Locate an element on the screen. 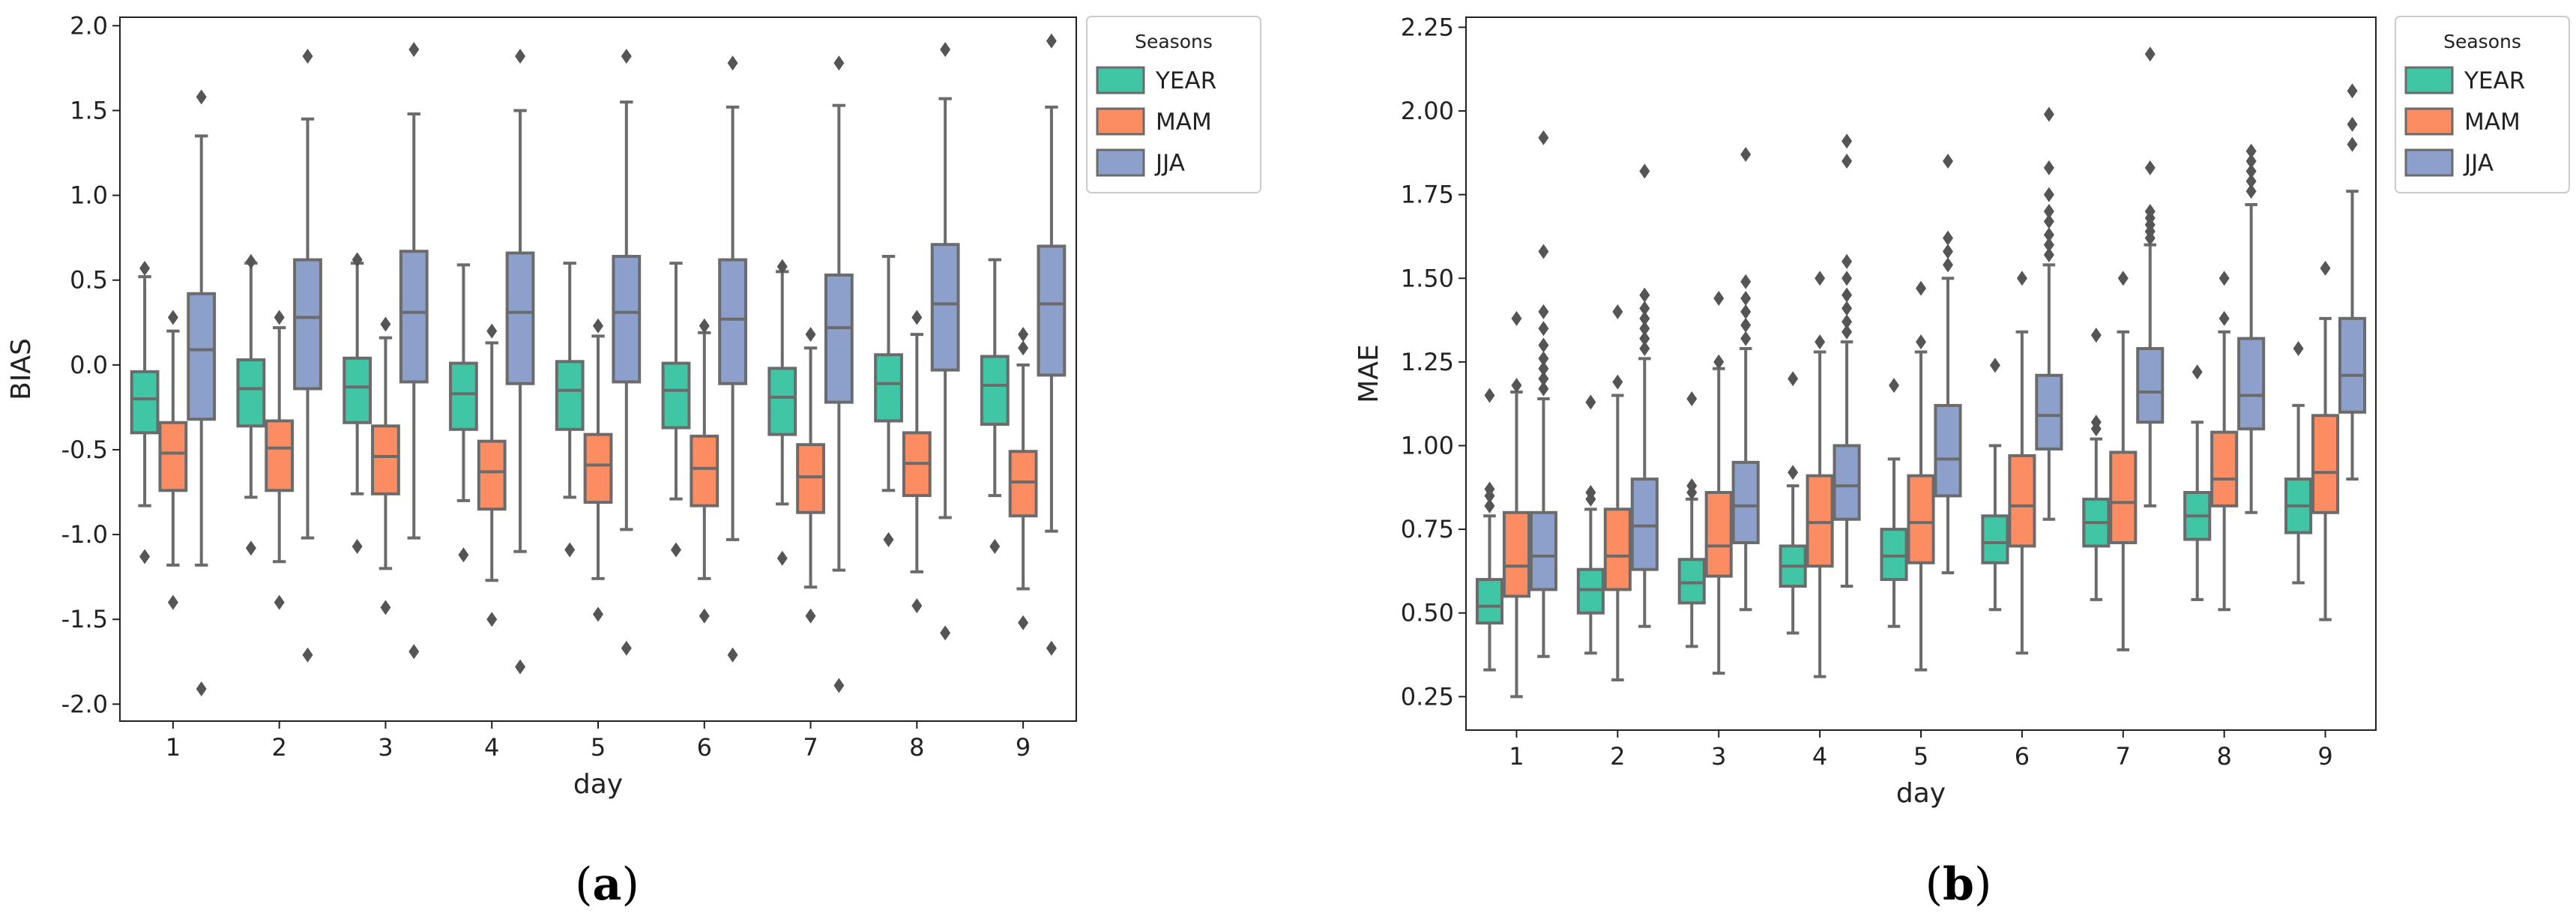  panel-a-letter: a is located at coordinates (608, 885).